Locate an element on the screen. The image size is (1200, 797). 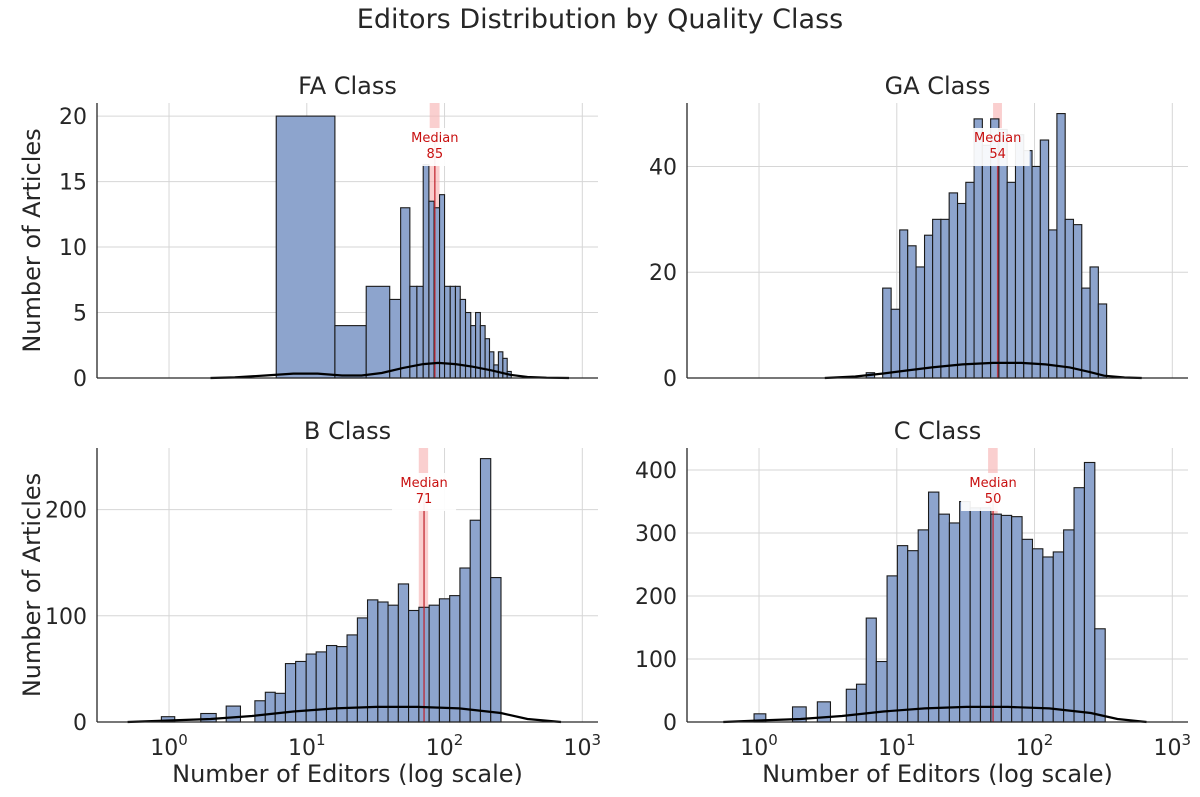
median-value: 54 is located at coordinates (997, 154).